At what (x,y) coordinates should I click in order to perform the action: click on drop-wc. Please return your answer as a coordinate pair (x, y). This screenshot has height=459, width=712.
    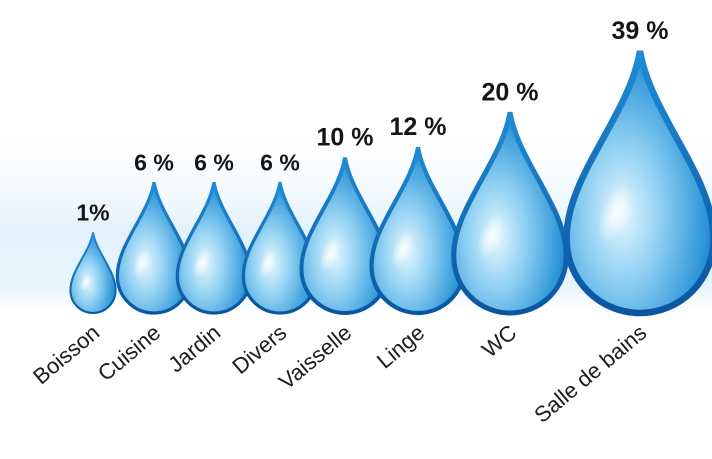
    Looking at the image, I should click on (510, 213).